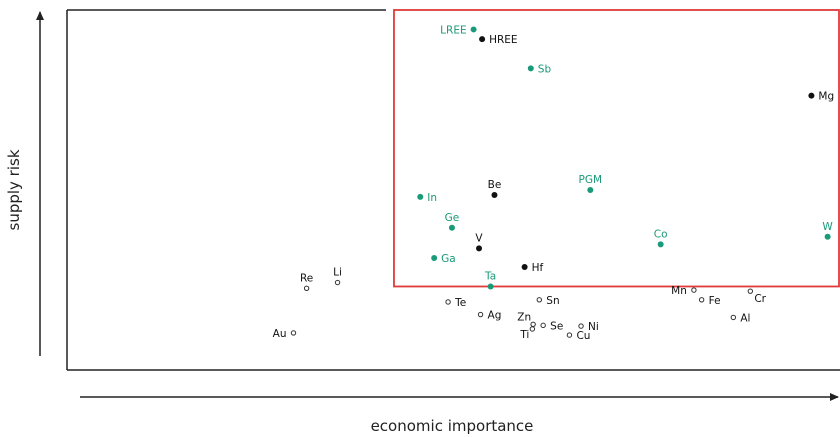 This screenshot has width=840, height=437. What do you see at coordinates (593, 327) in the screenshot?
I see `point-label: Ni` at bounding box center [593, 327].